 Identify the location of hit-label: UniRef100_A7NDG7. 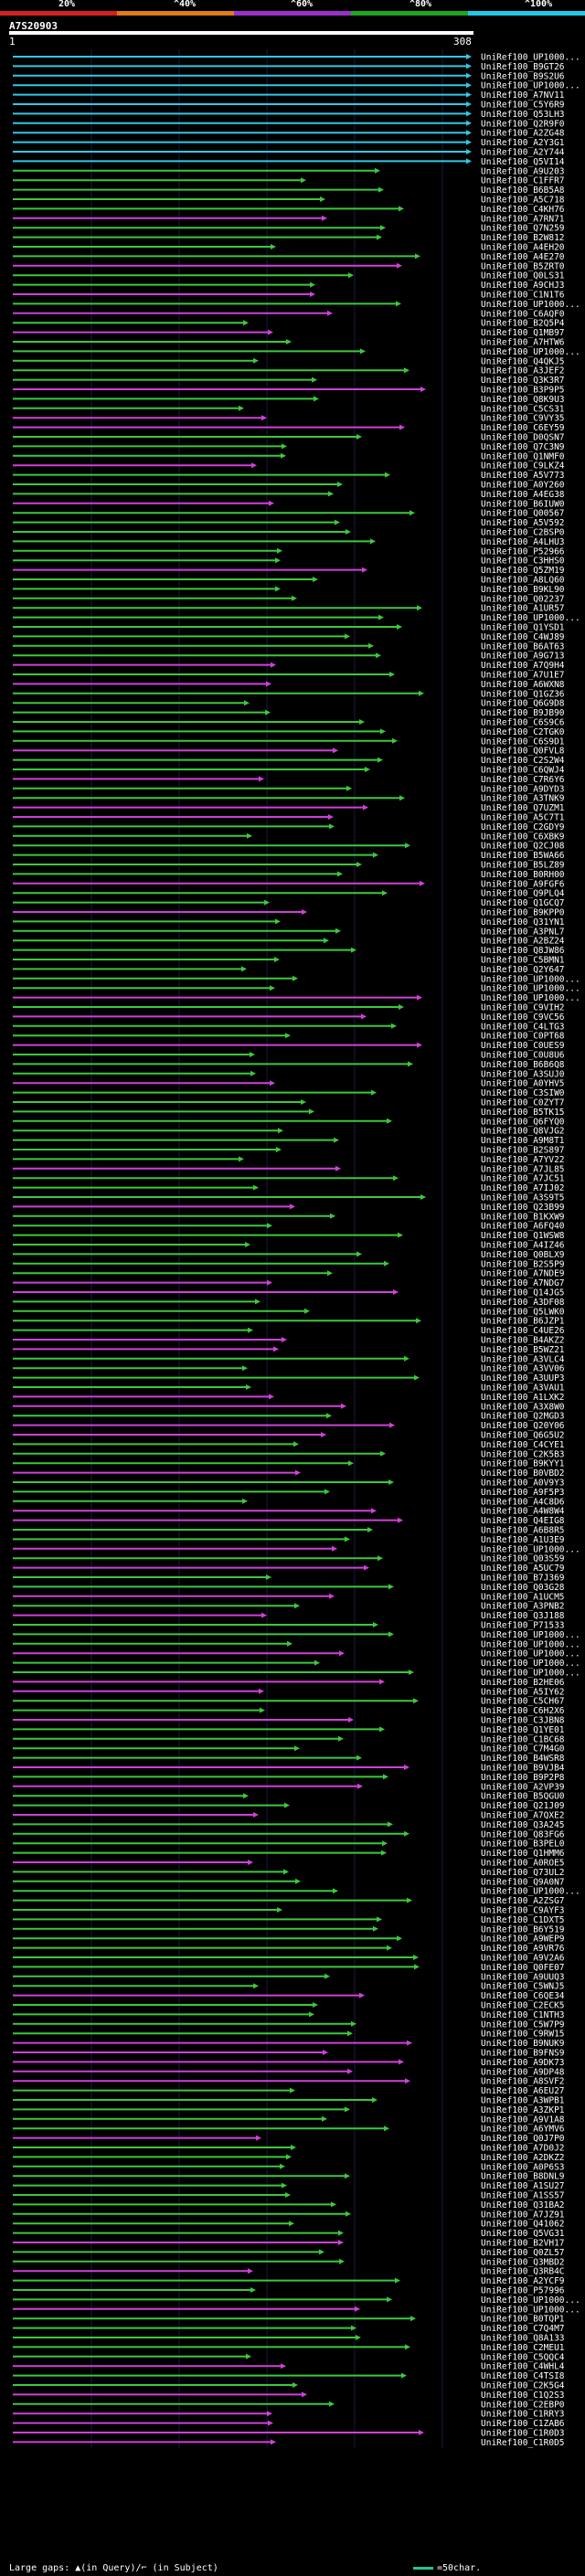
(523, 1283).